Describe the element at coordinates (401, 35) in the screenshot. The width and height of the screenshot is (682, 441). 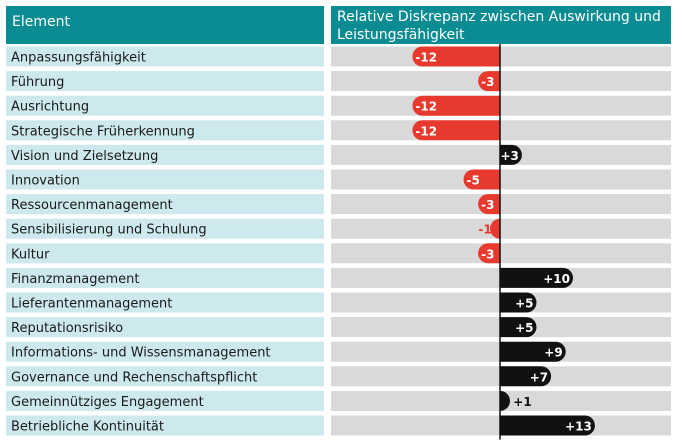
I see `value-header-title-line2: Leistungsfähigkeit` at that location.